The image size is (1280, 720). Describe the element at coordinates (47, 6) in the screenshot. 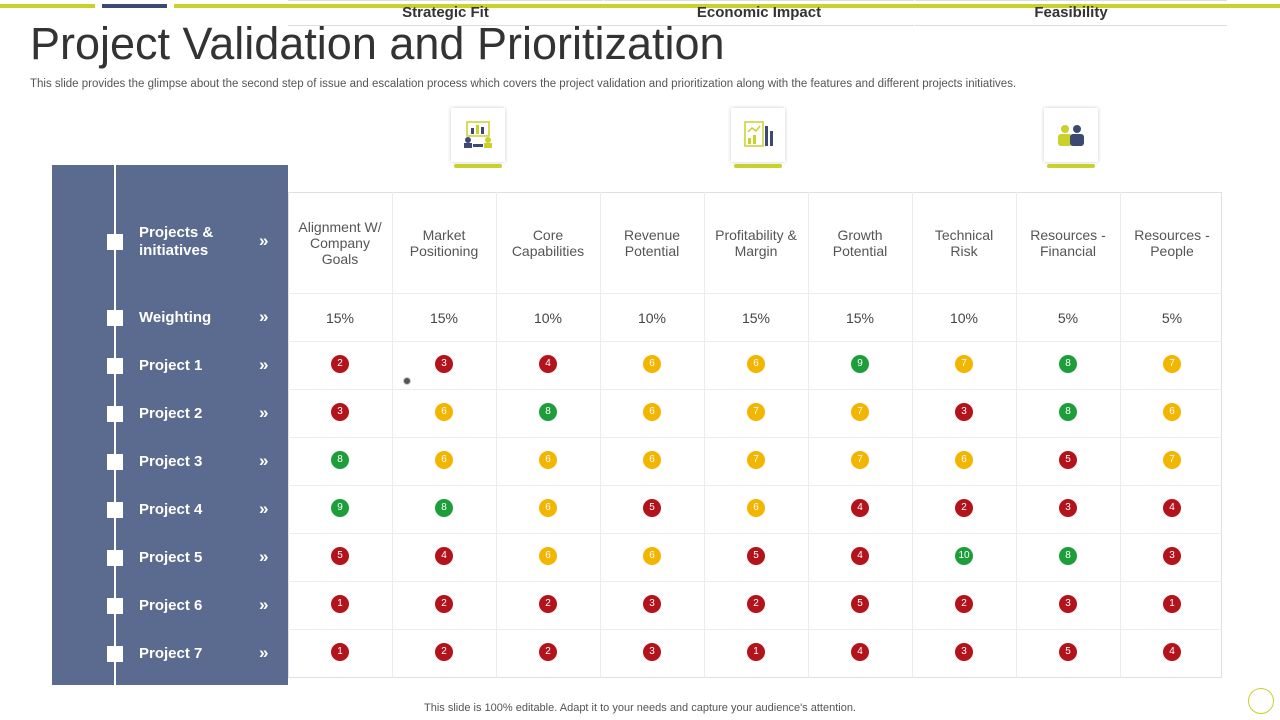

I see `top-accent-bar-left` at that location.